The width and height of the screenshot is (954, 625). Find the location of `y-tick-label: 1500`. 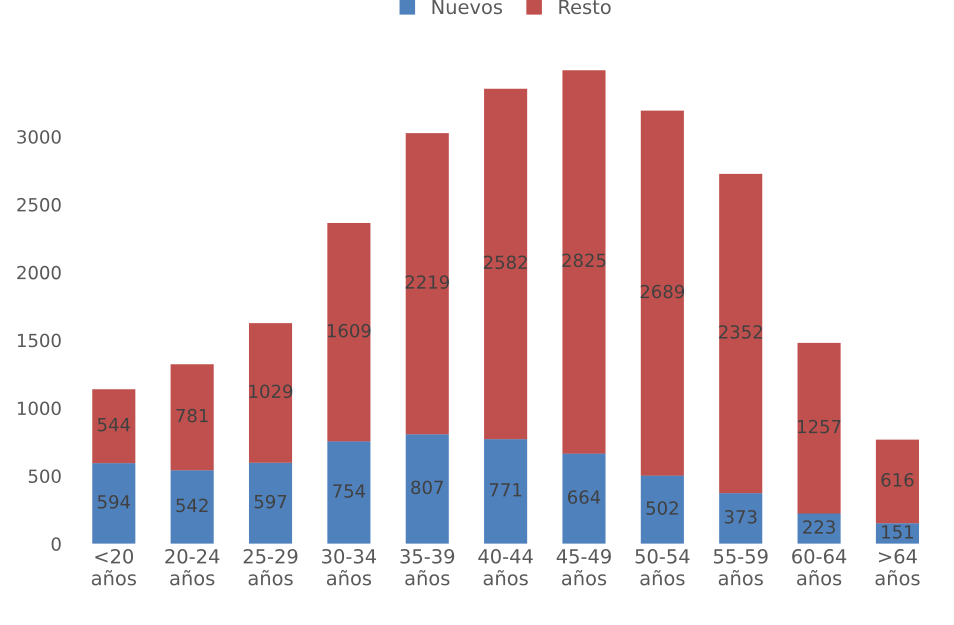

y-tick-label: 1500 is located at coordinates (39, 341).